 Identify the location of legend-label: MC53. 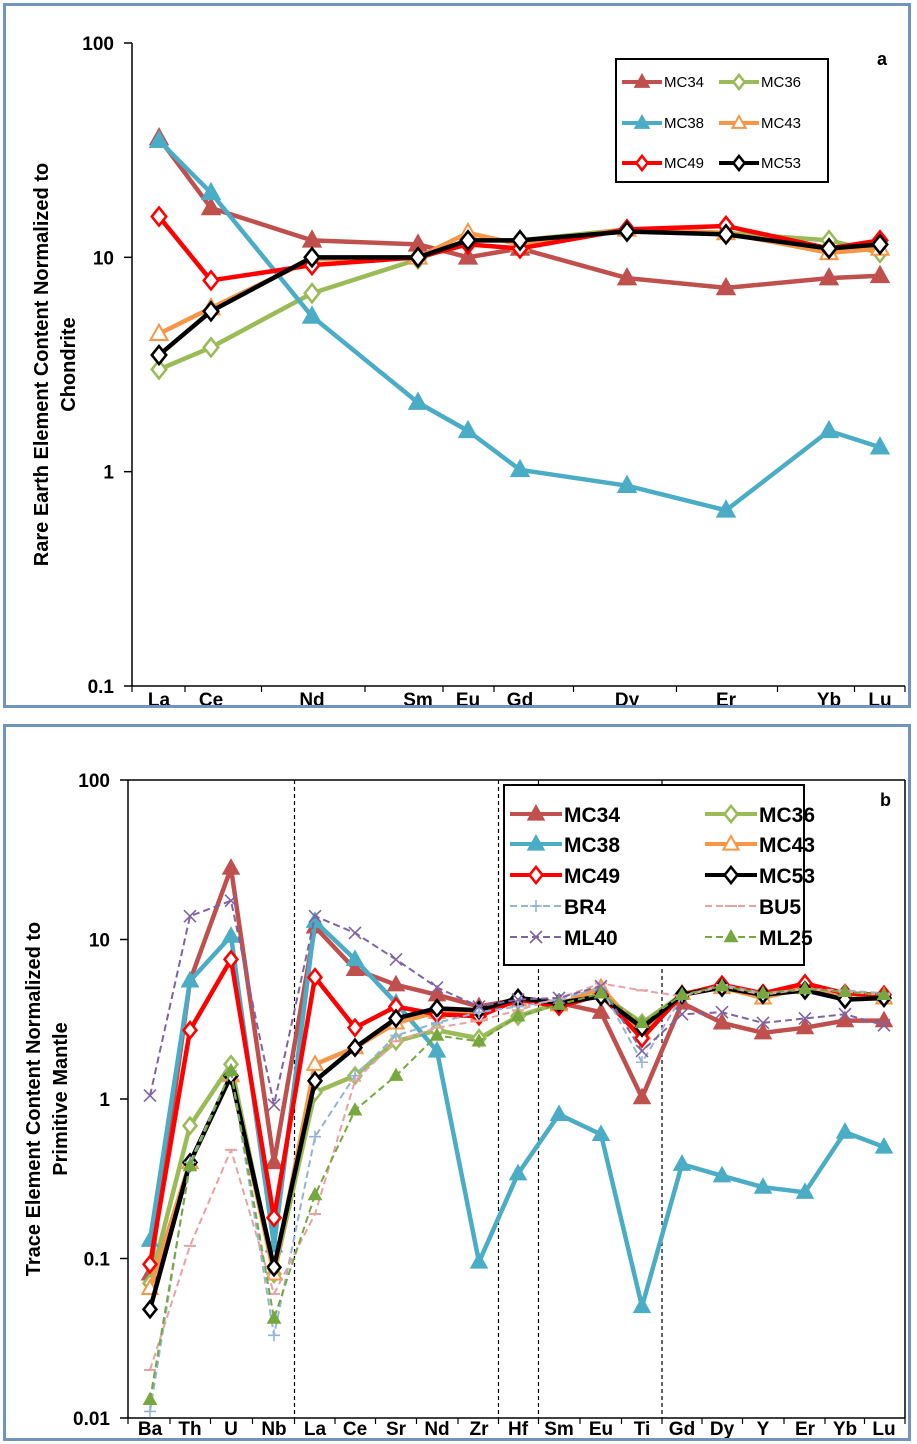
(787, 876).